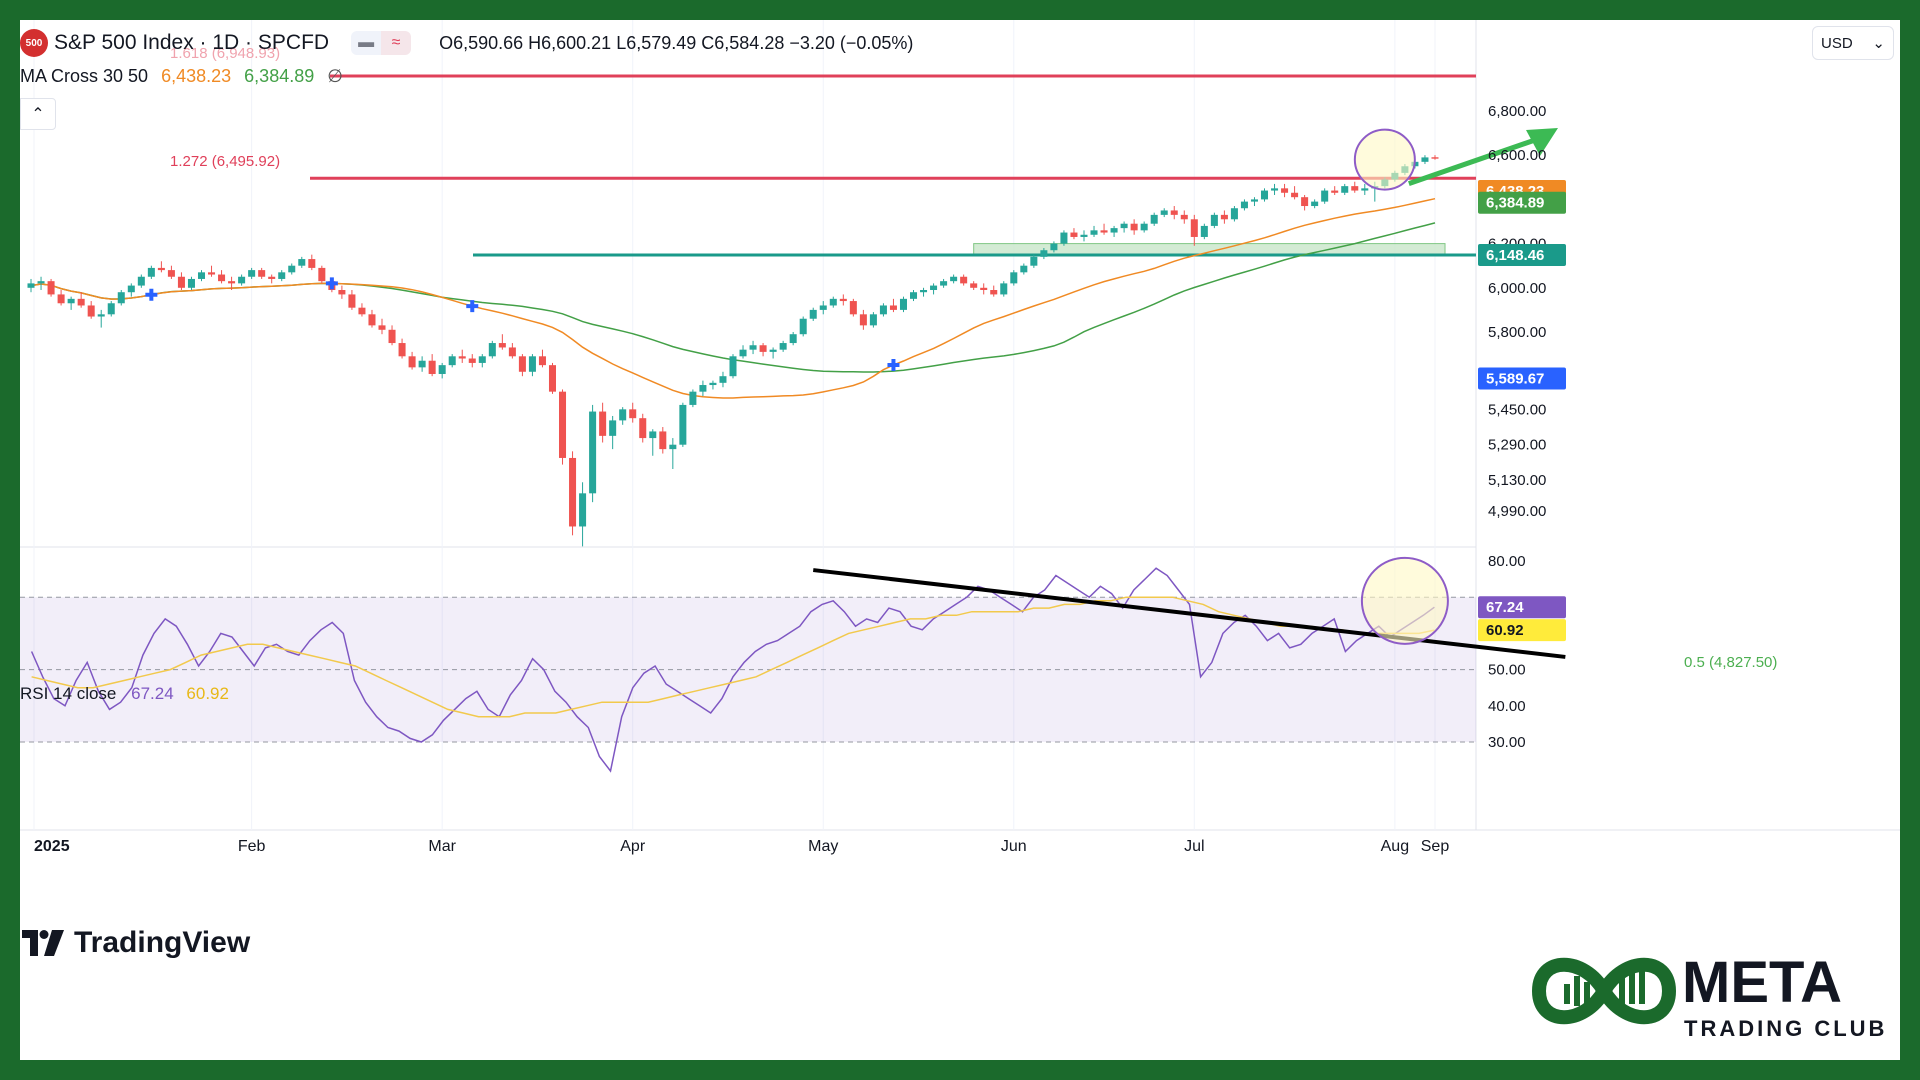 This screenshot has height=1080, width=1920. I want to click on ma-fast-line, so click(733, 298).